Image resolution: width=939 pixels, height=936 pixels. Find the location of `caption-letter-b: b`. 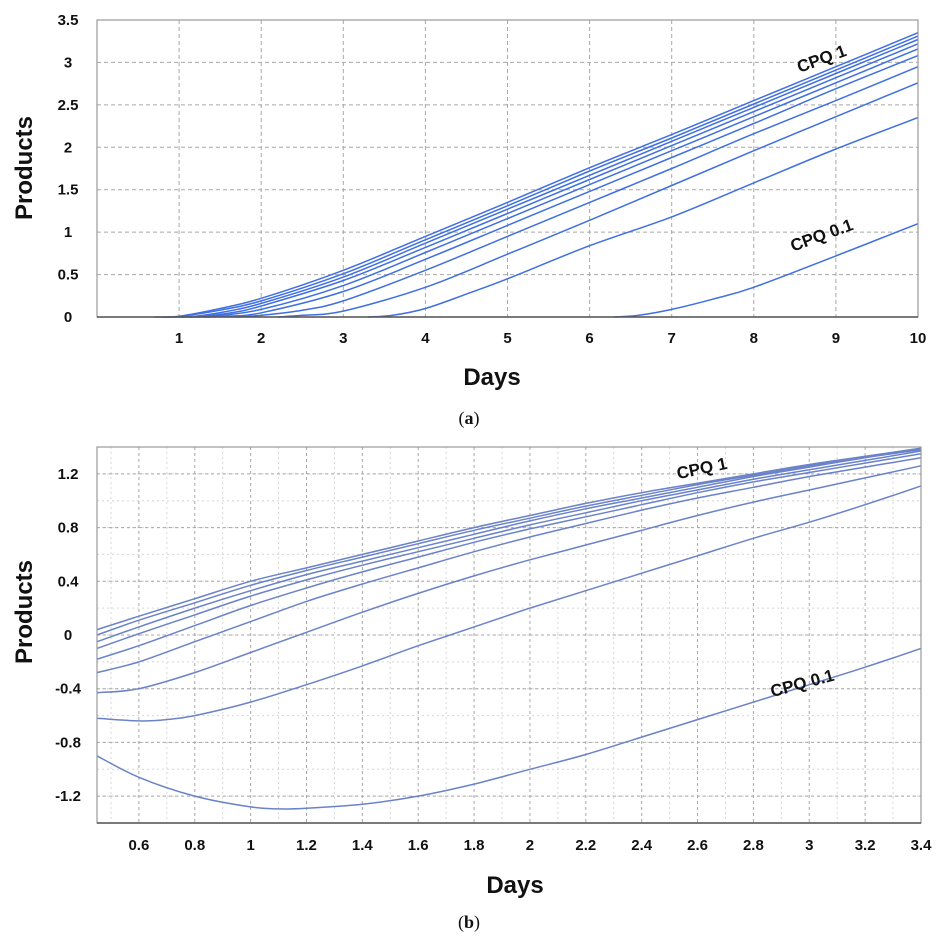

caption-letter-b: b is located at coordinates (469, 922).